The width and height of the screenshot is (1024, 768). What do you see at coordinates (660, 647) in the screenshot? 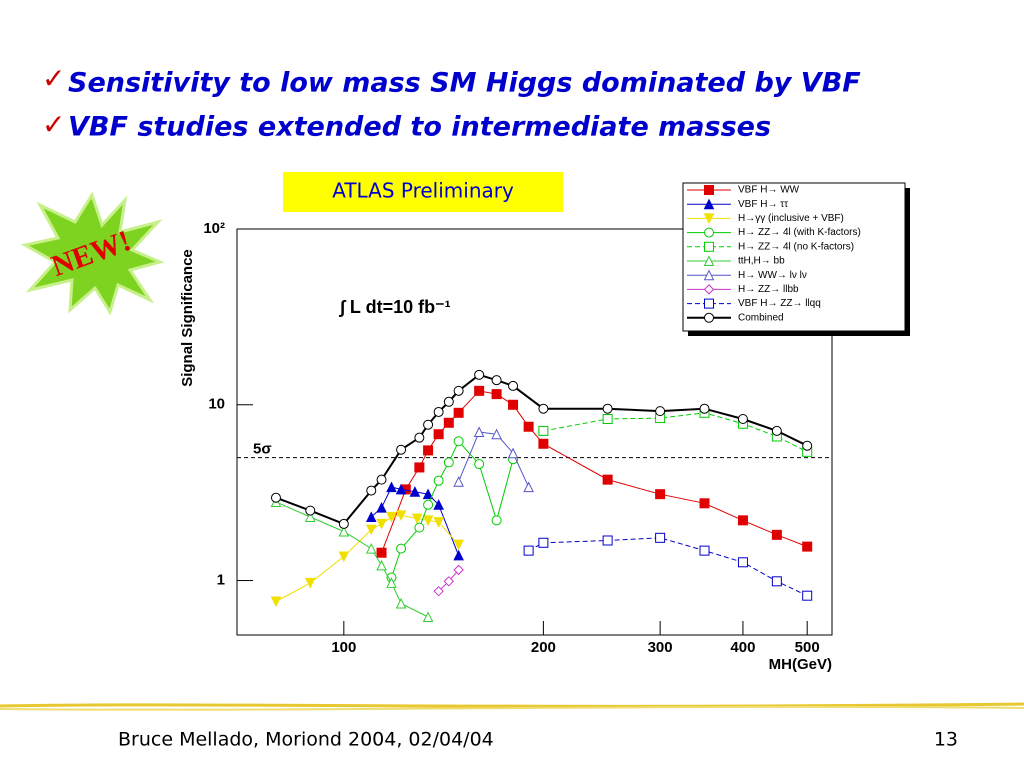
I see `x-tick-label: 300` at bounding box center [660, 647].